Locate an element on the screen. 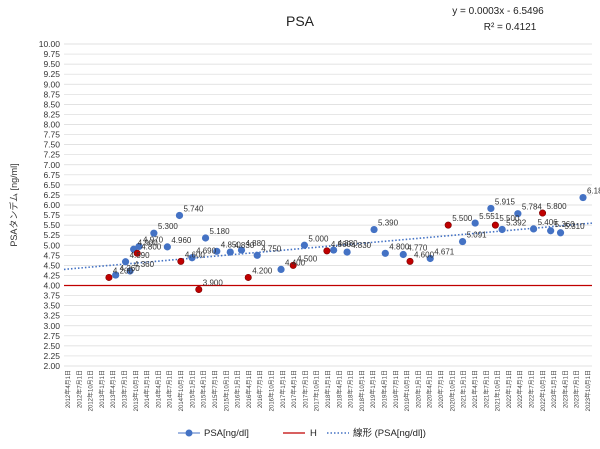 The image size is (600, 449). x-tick-label: 2014年1月1日 is located at coordinates (147, 389).